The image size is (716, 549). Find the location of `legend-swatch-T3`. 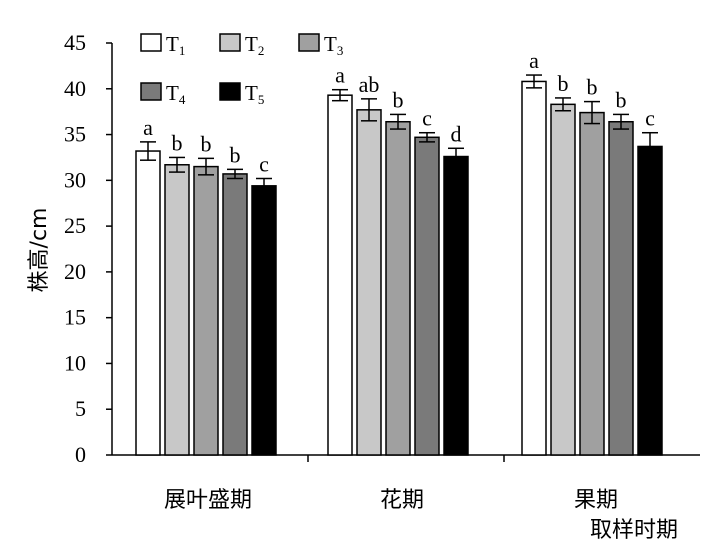

legend-swatch-T3 is located at coordinates (309, 42).